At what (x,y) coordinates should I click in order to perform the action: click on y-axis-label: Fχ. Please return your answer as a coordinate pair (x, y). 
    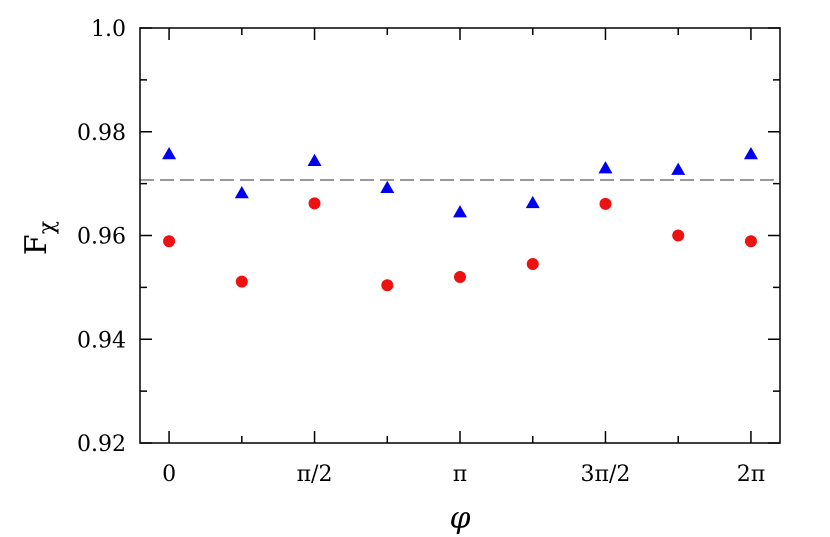
    Looking at the image, I should click on (39, 238).